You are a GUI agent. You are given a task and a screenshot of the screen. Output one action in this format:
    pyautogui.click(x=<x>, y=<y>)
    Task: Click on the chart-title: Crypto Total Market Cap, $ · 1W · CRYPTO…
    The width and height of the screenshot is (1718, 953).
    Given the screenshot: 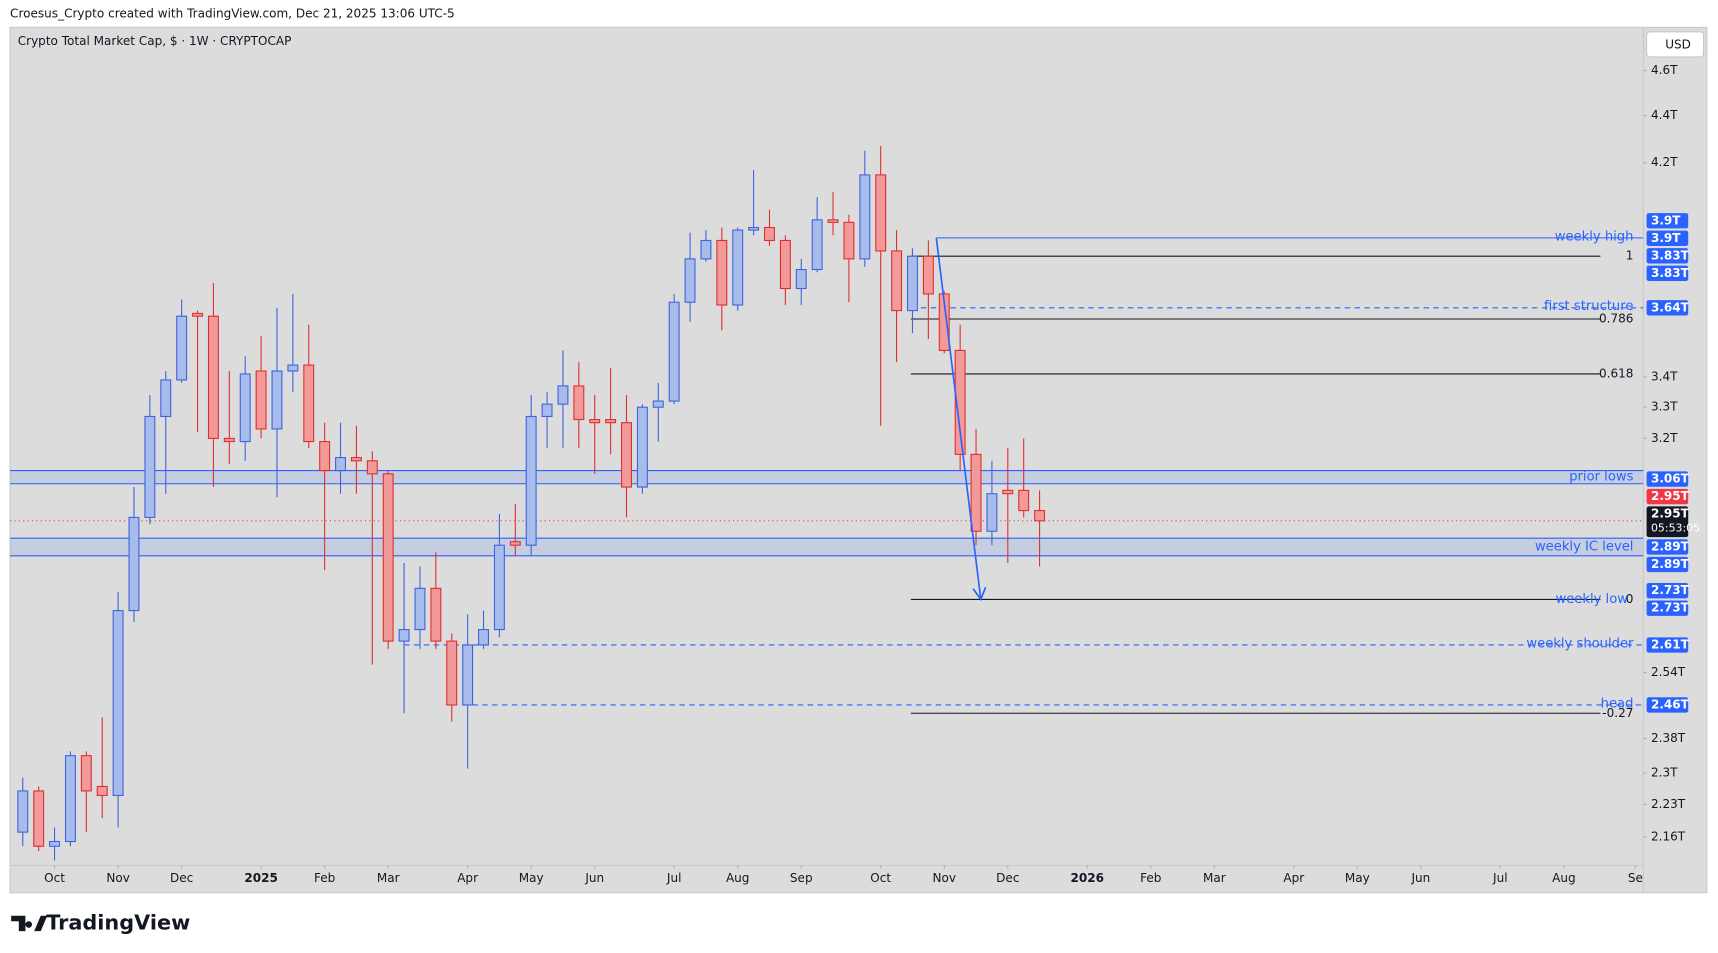 What is the action you would take?
    pyautogui.click(x=155, y=41)
    